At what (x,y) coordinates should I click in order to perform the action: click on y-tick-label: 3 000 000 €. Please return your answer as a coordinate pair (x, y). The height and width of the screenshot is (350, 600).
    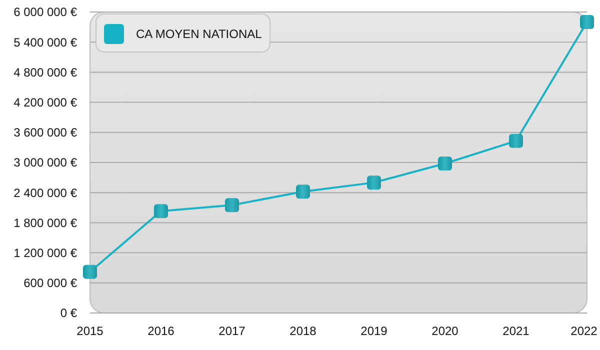
    Looking at the image, I should click on (46, 163).